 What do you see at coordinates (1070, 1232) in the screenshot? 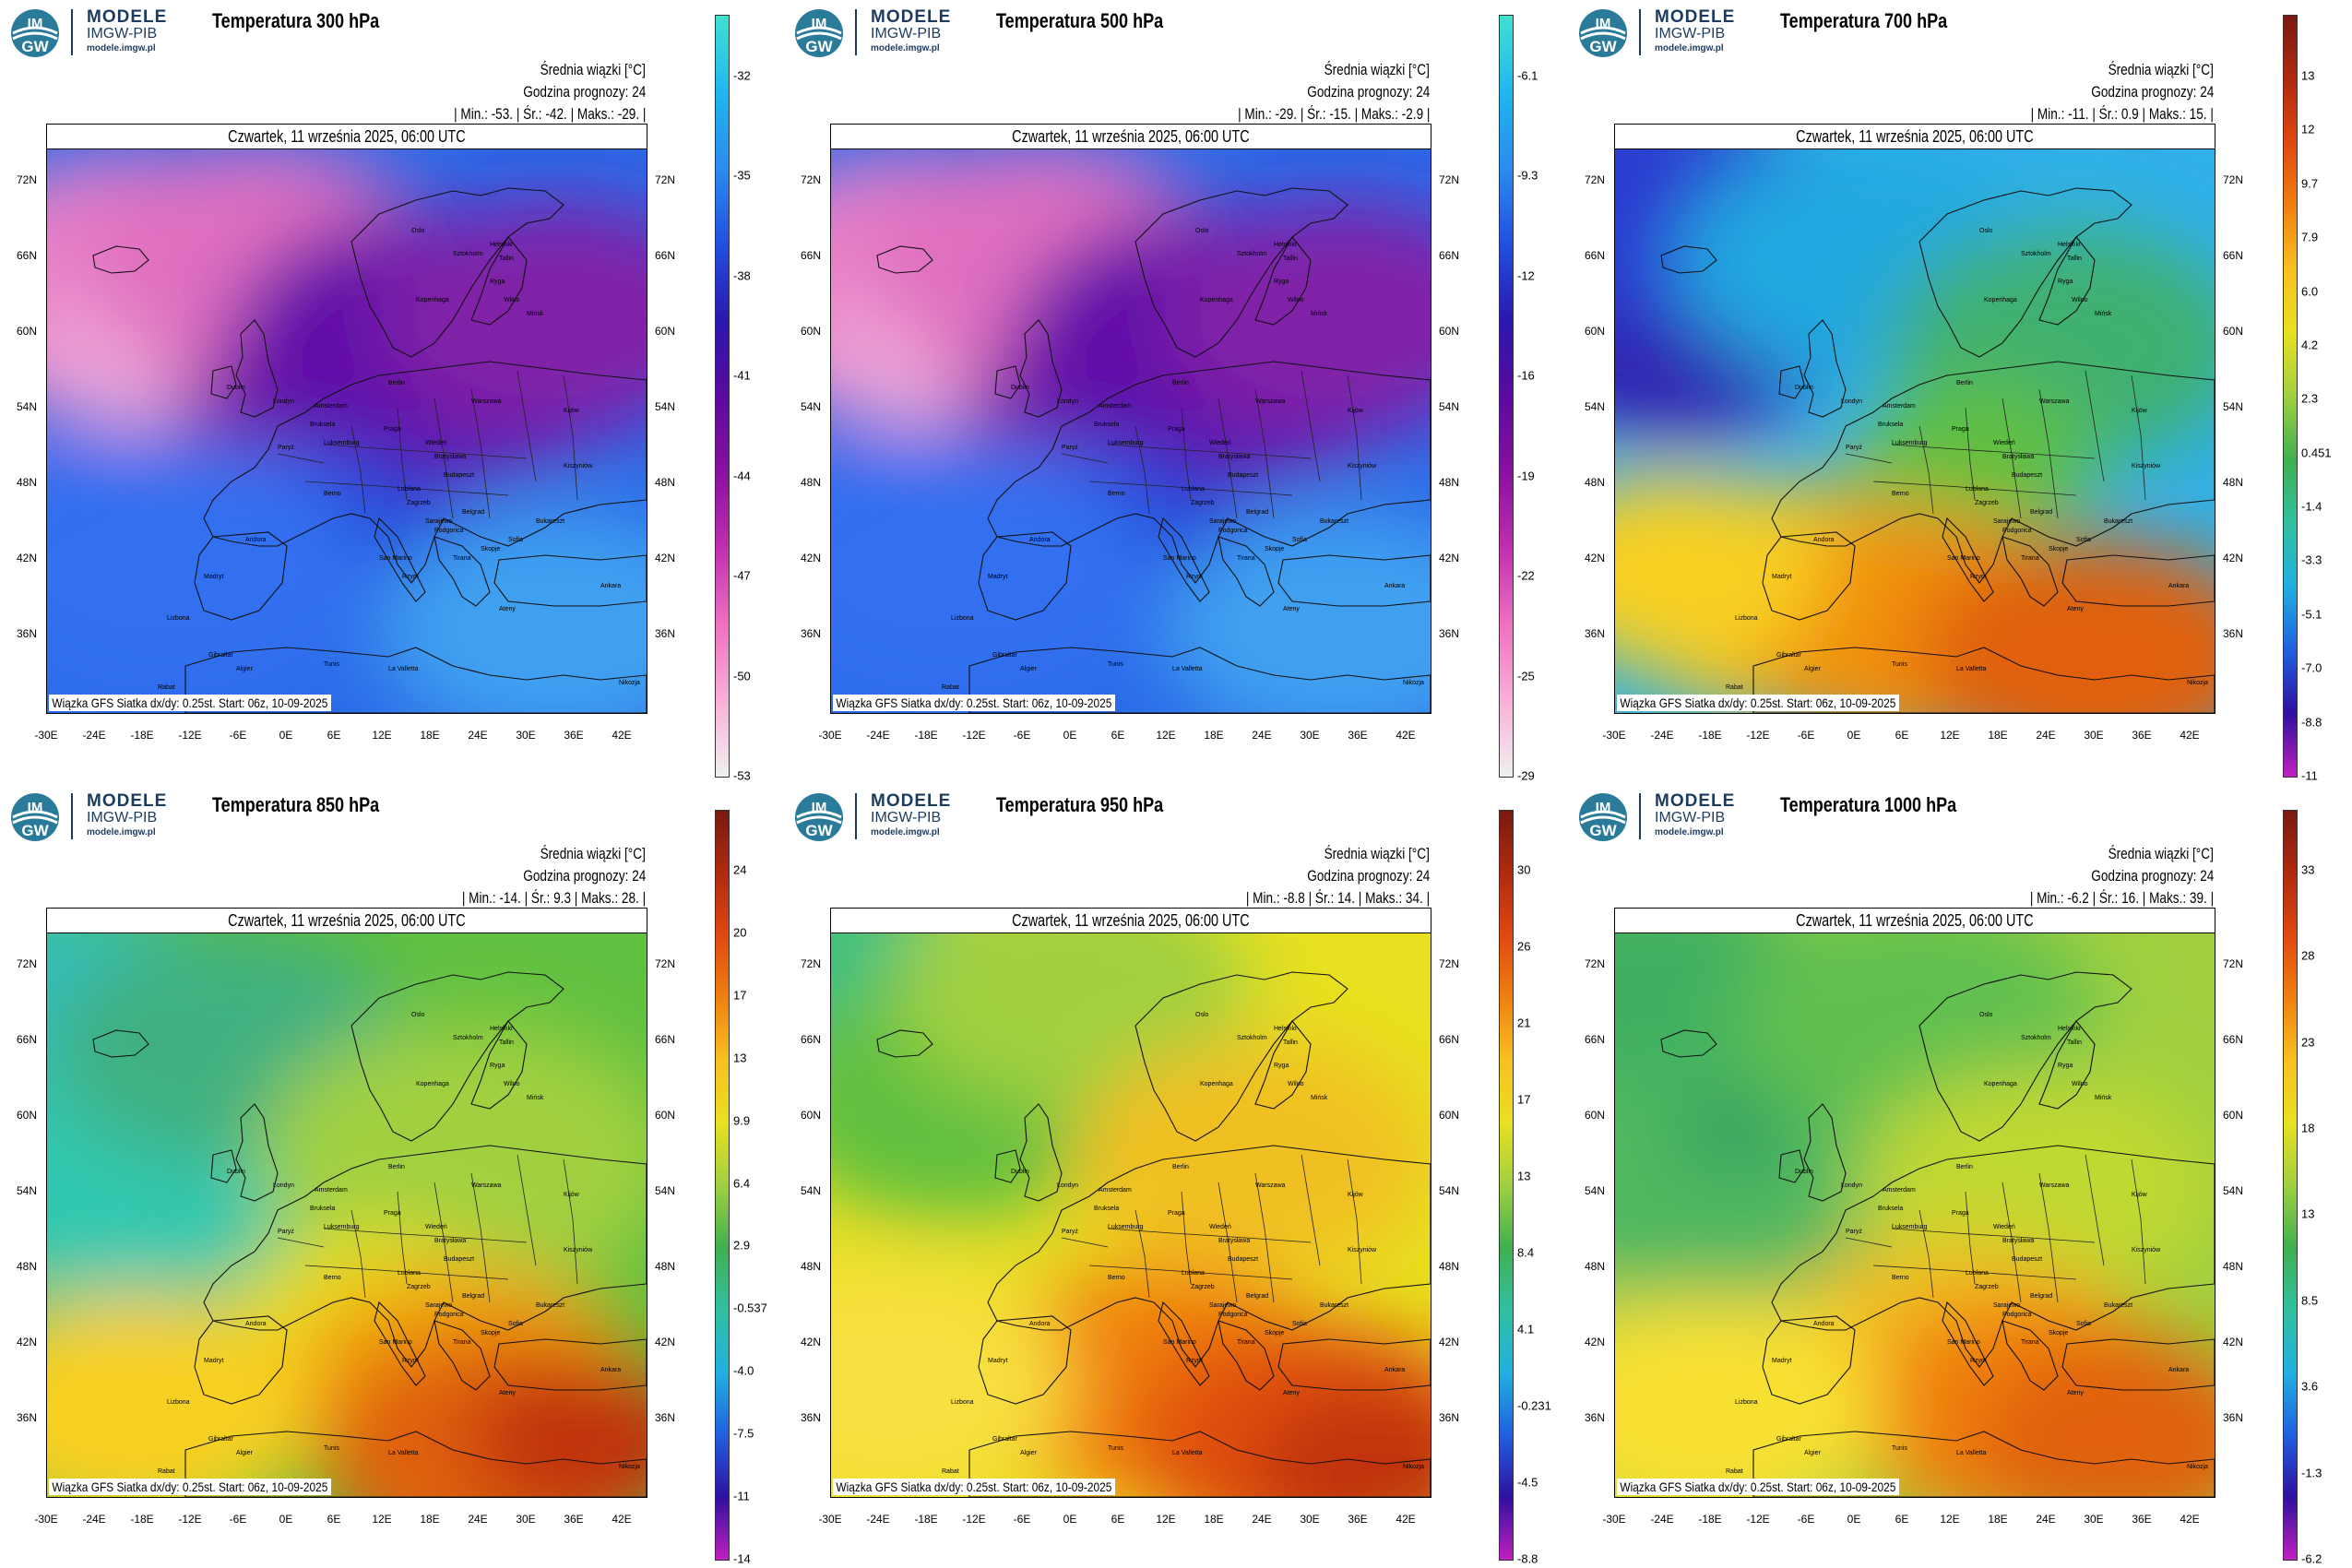
I see `city-label: Paryż` at bounding box center [1070, 1232].